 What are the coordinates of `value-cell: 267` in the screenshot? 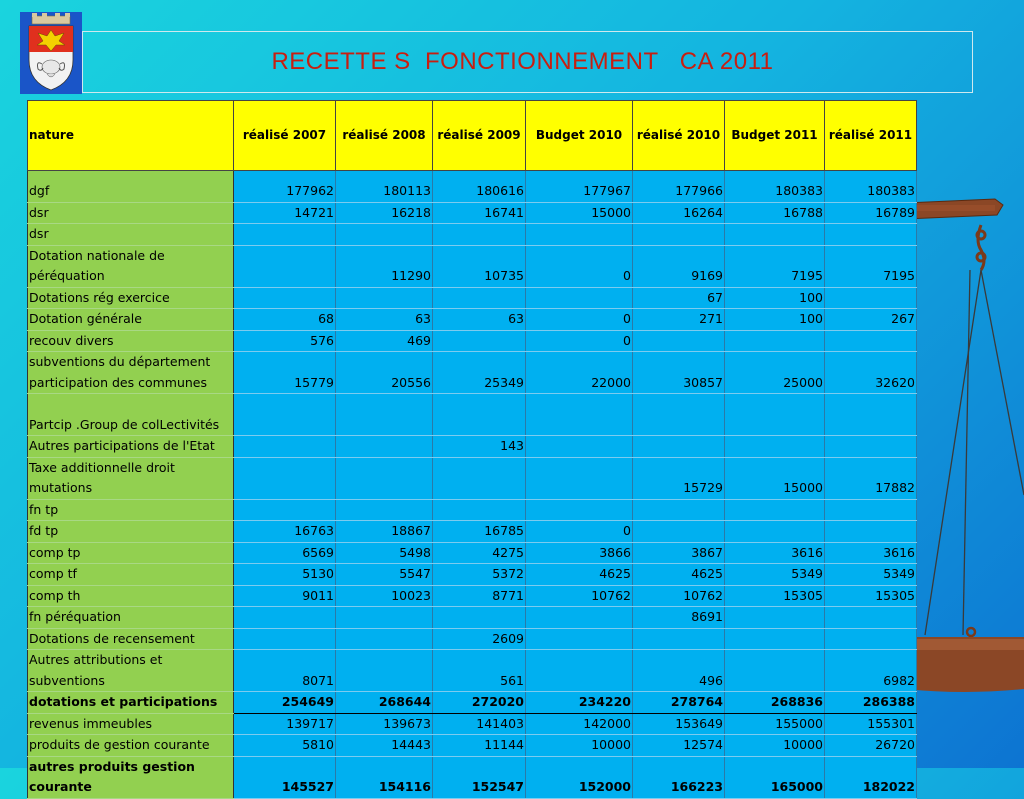 It's located at (870, 319).